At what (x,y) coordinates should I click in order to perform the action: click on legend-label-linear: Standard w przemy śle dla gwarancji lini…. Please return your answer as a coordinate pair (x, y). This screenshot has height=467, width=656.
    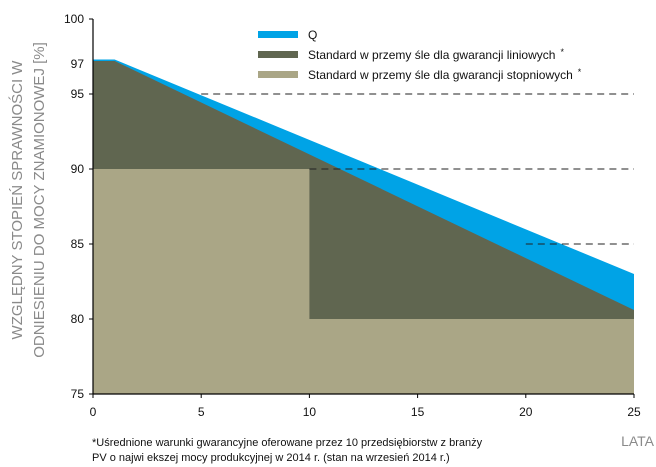
    Looking at the image, I should click on (436, 54).